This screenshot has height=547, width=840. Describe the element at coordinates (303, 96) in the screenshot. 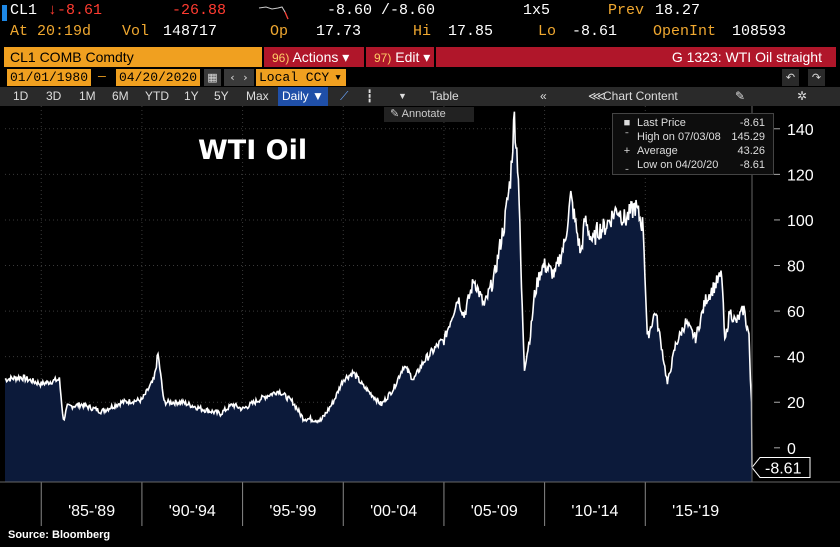

I see `frequency-select: Daily ▼` at that location.